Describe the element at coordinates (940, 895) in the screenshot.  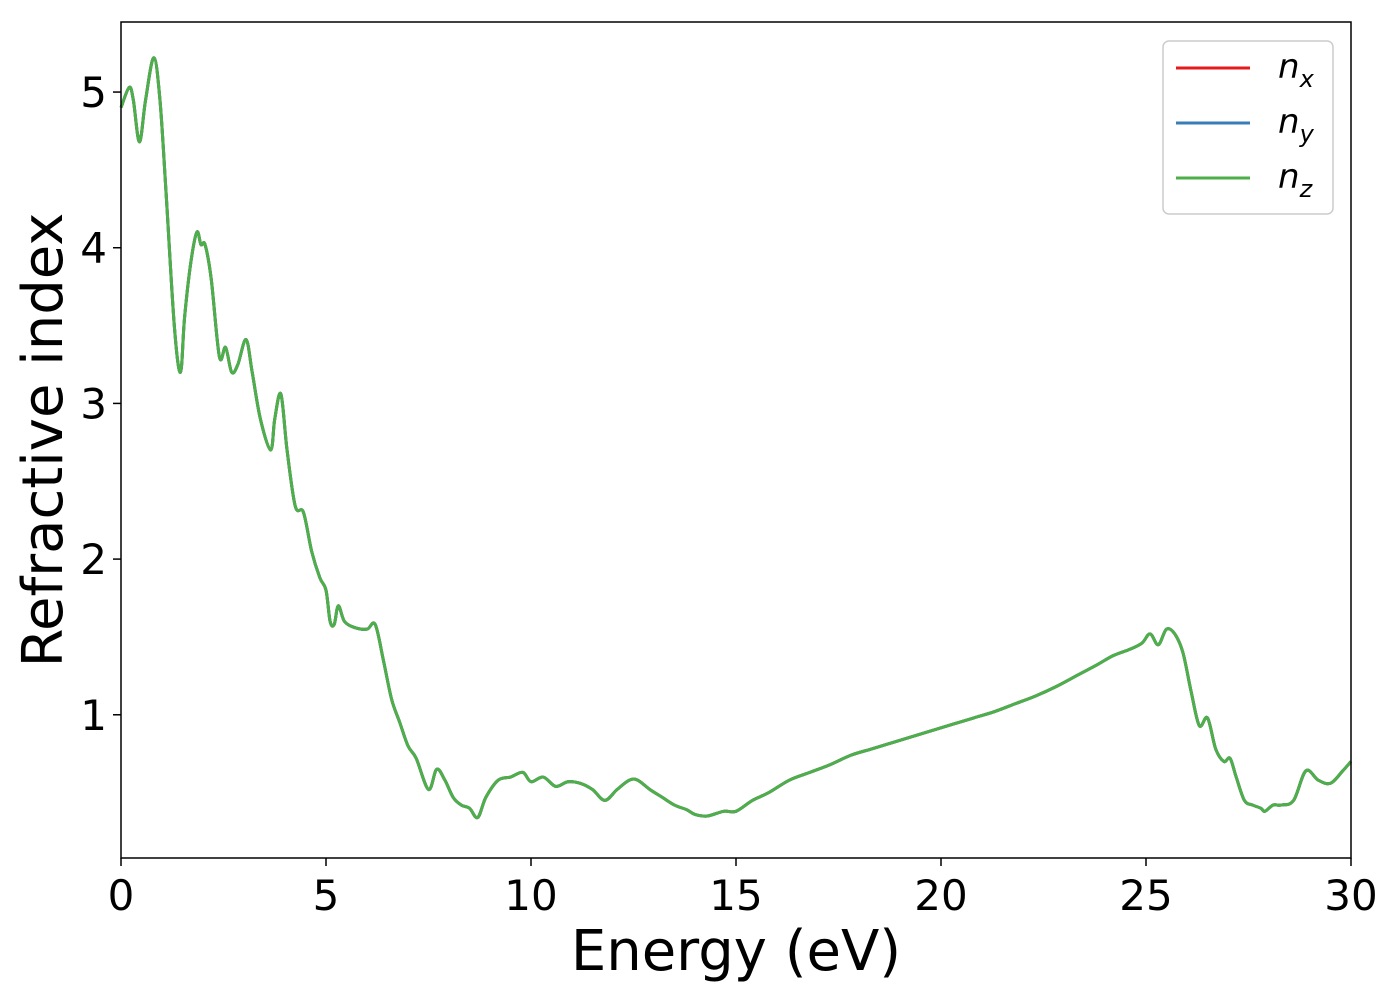
I see `x-tick-label: 20` at that location.